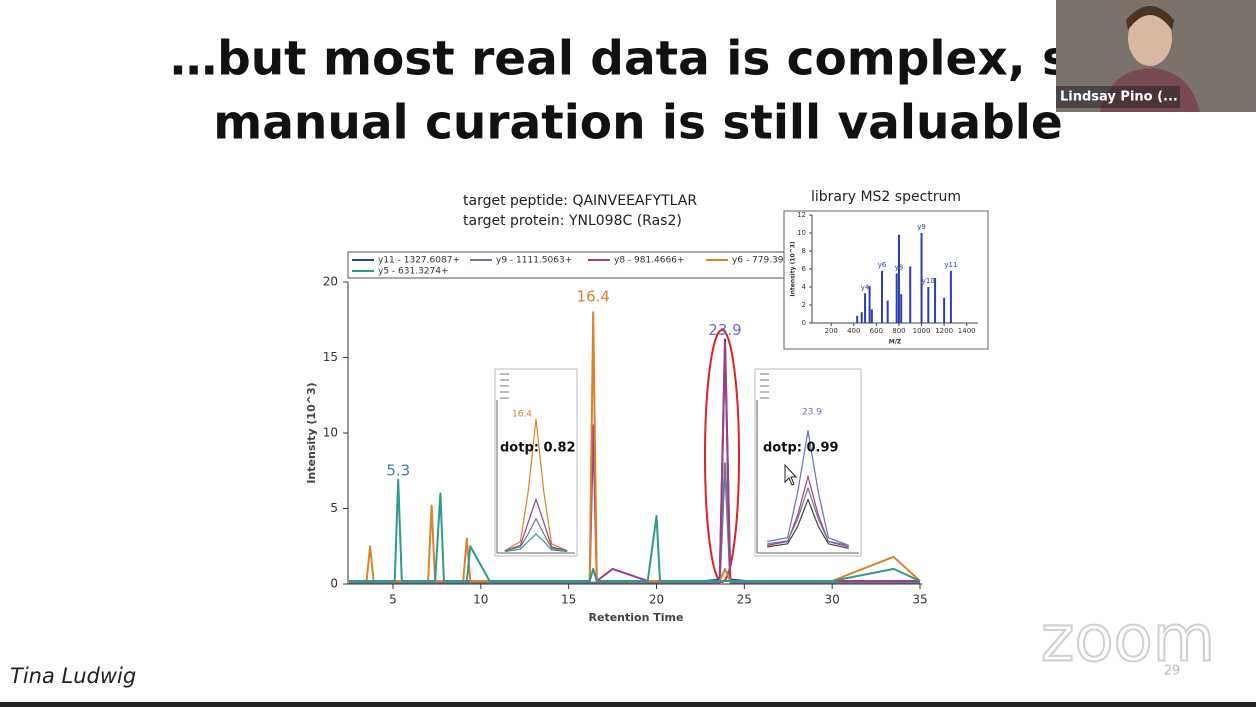 This screenshot has height=707, width=1256. What do you see at coordinates (886, 280) in the screenshot?
I see `spectrum-frame` at bounding box center [886, 280].